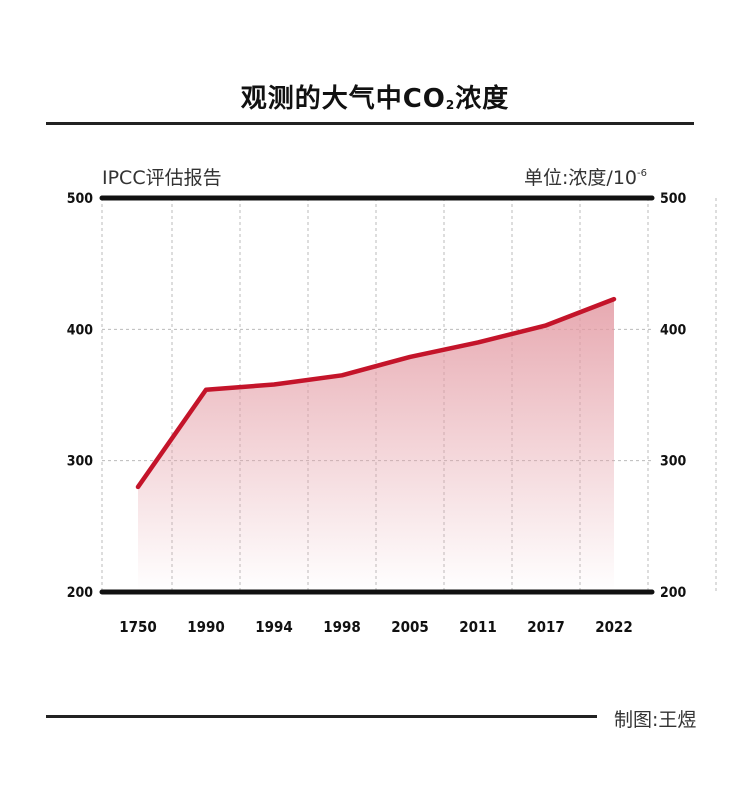 This screenshot has width=750, height=789. What do you see at coordinates (482, 99) in the screenshot?
I see `title-end: 浓度` at bounding box center [482, 99].